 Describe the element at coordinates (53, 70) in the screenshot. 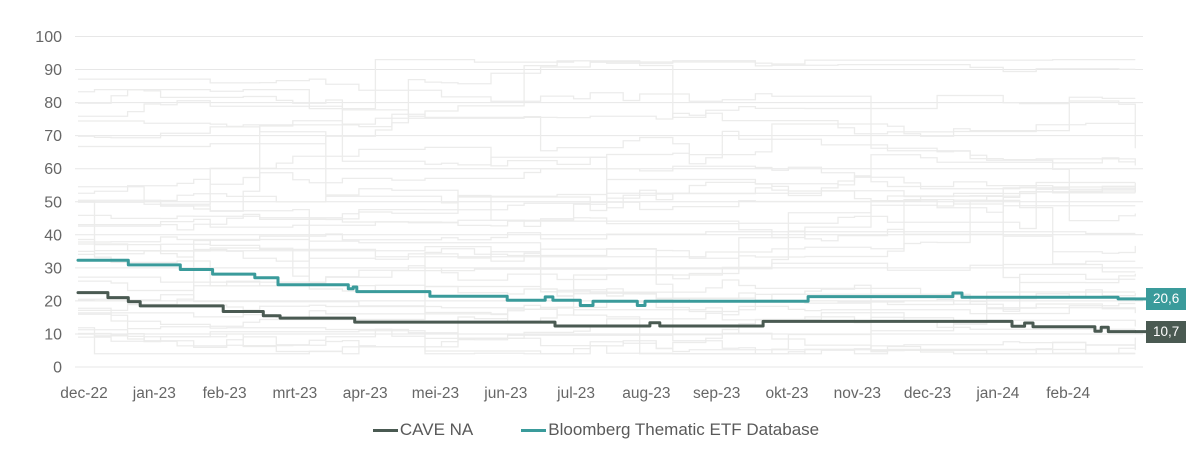

I see `y-tick-label: 90` at that location.